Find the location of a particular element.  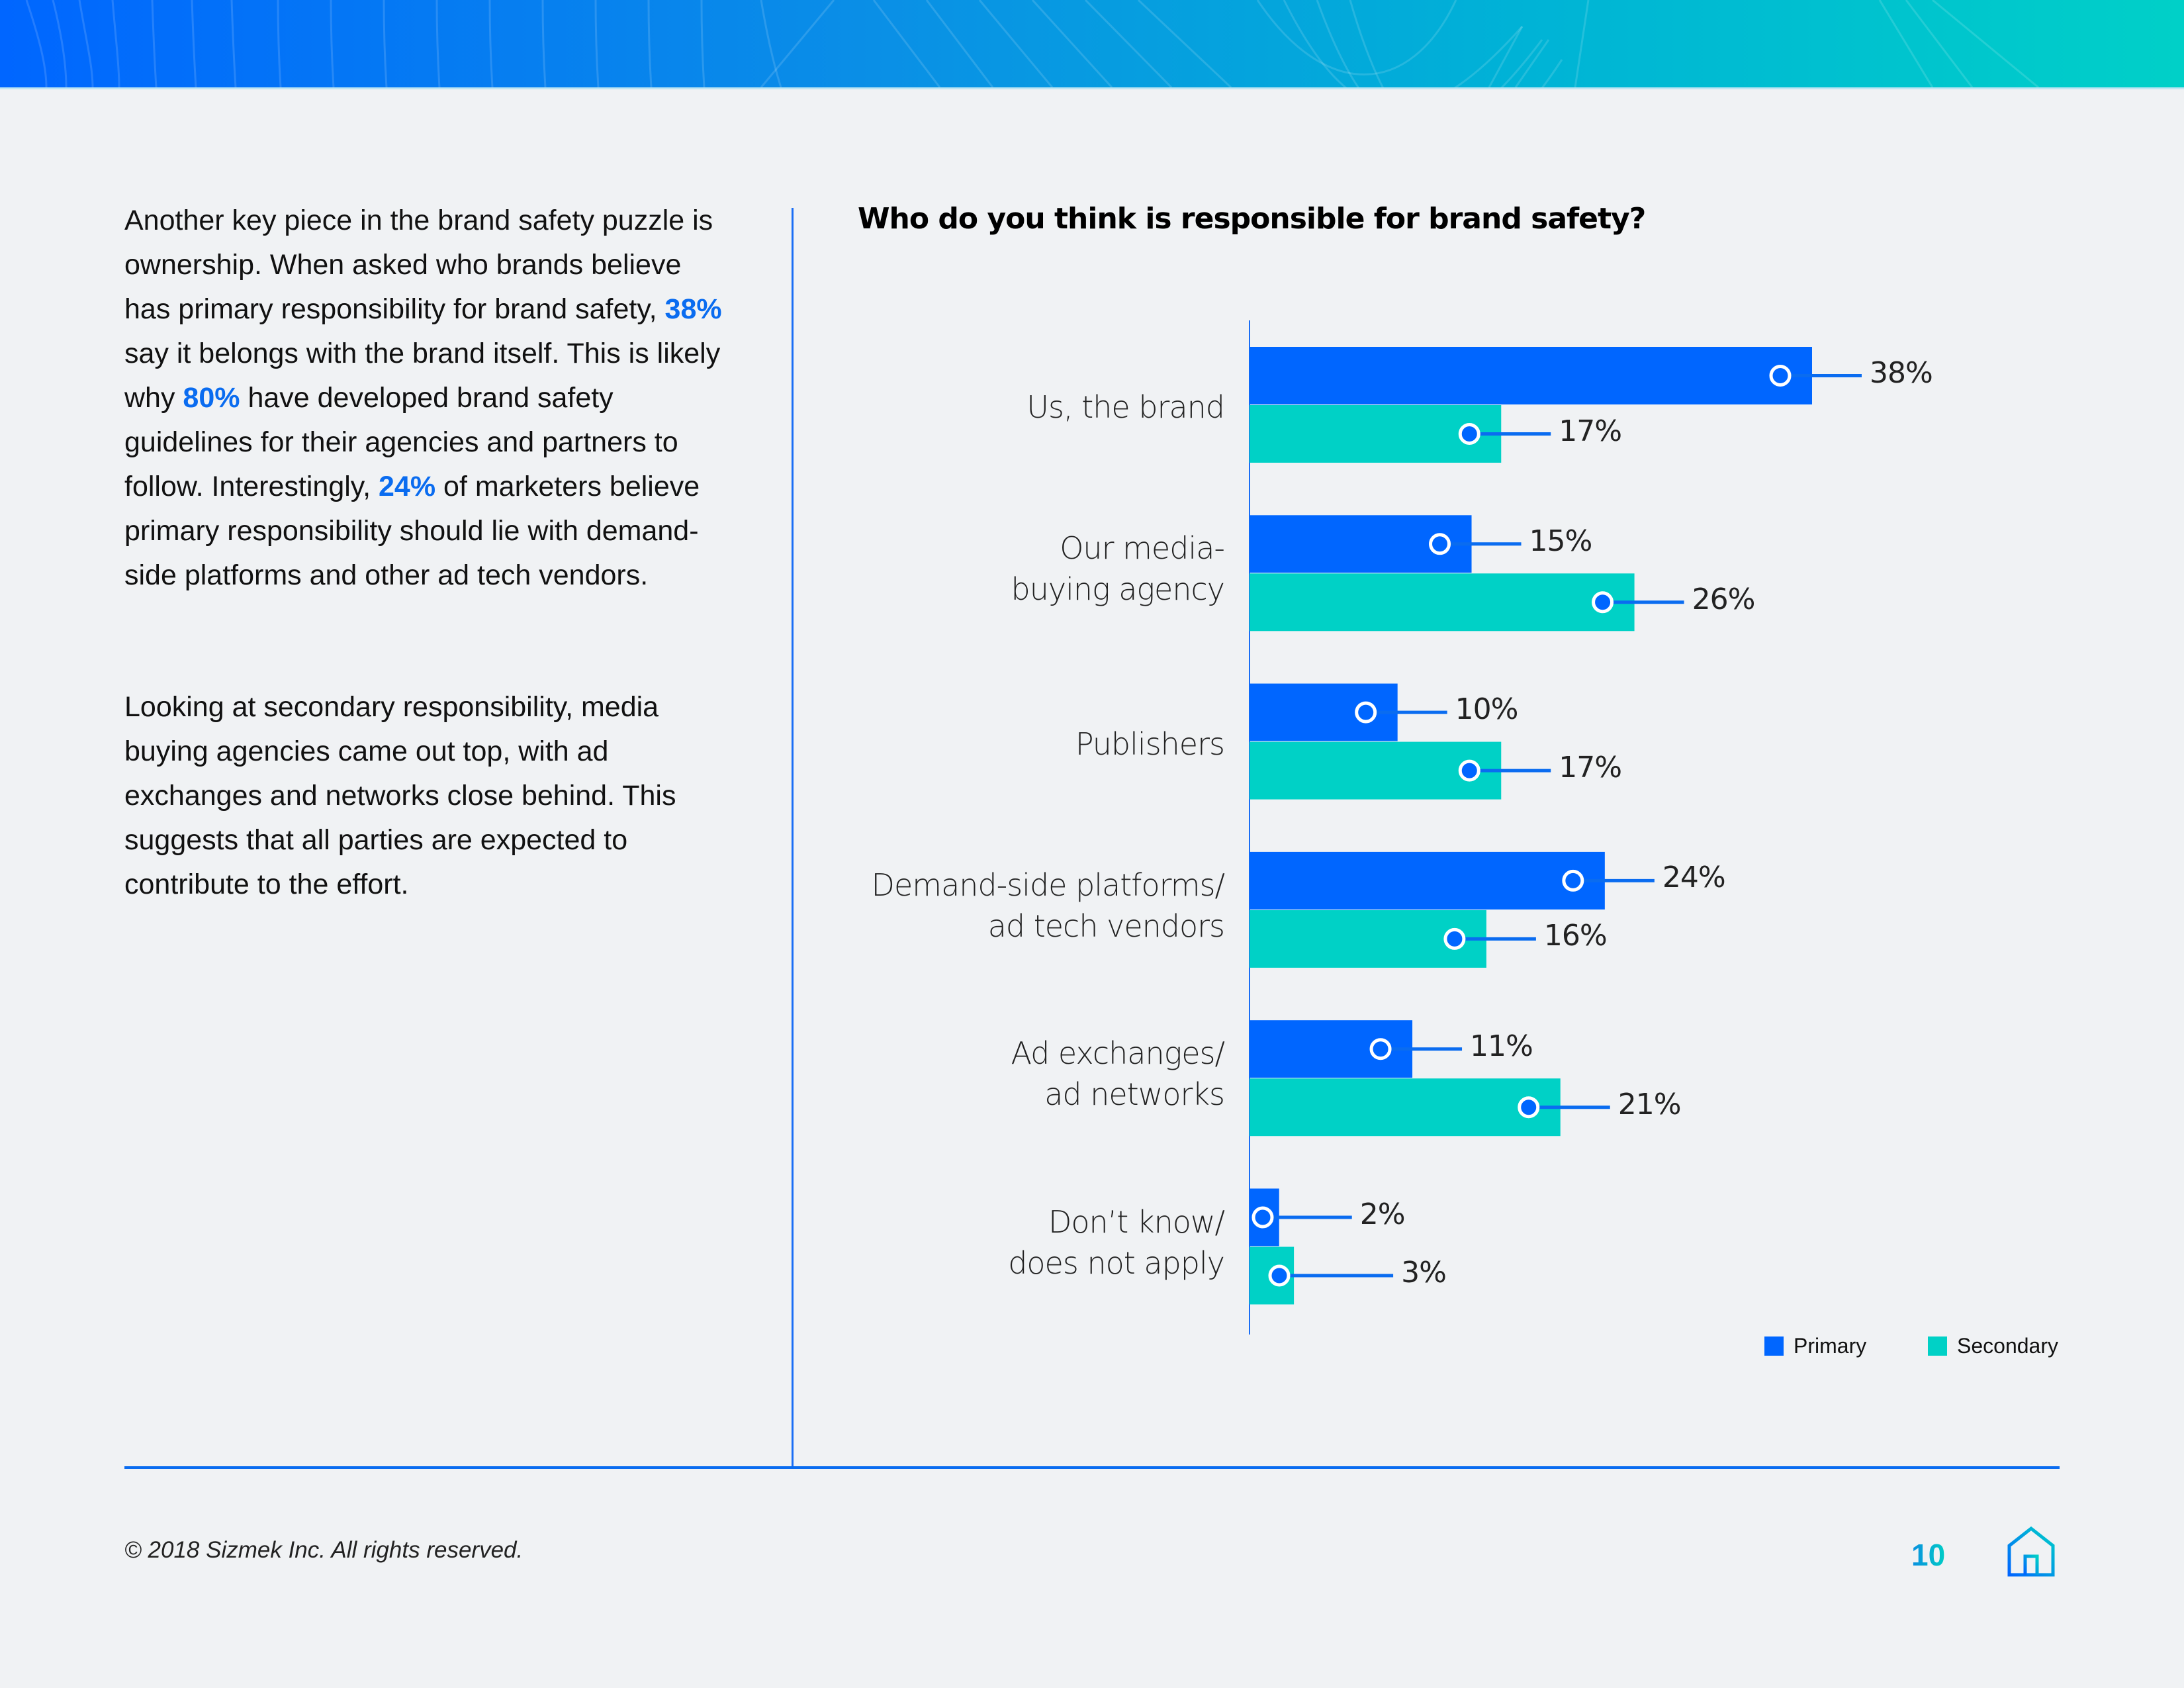

home-icon is located at coordinates (2031, 1551).